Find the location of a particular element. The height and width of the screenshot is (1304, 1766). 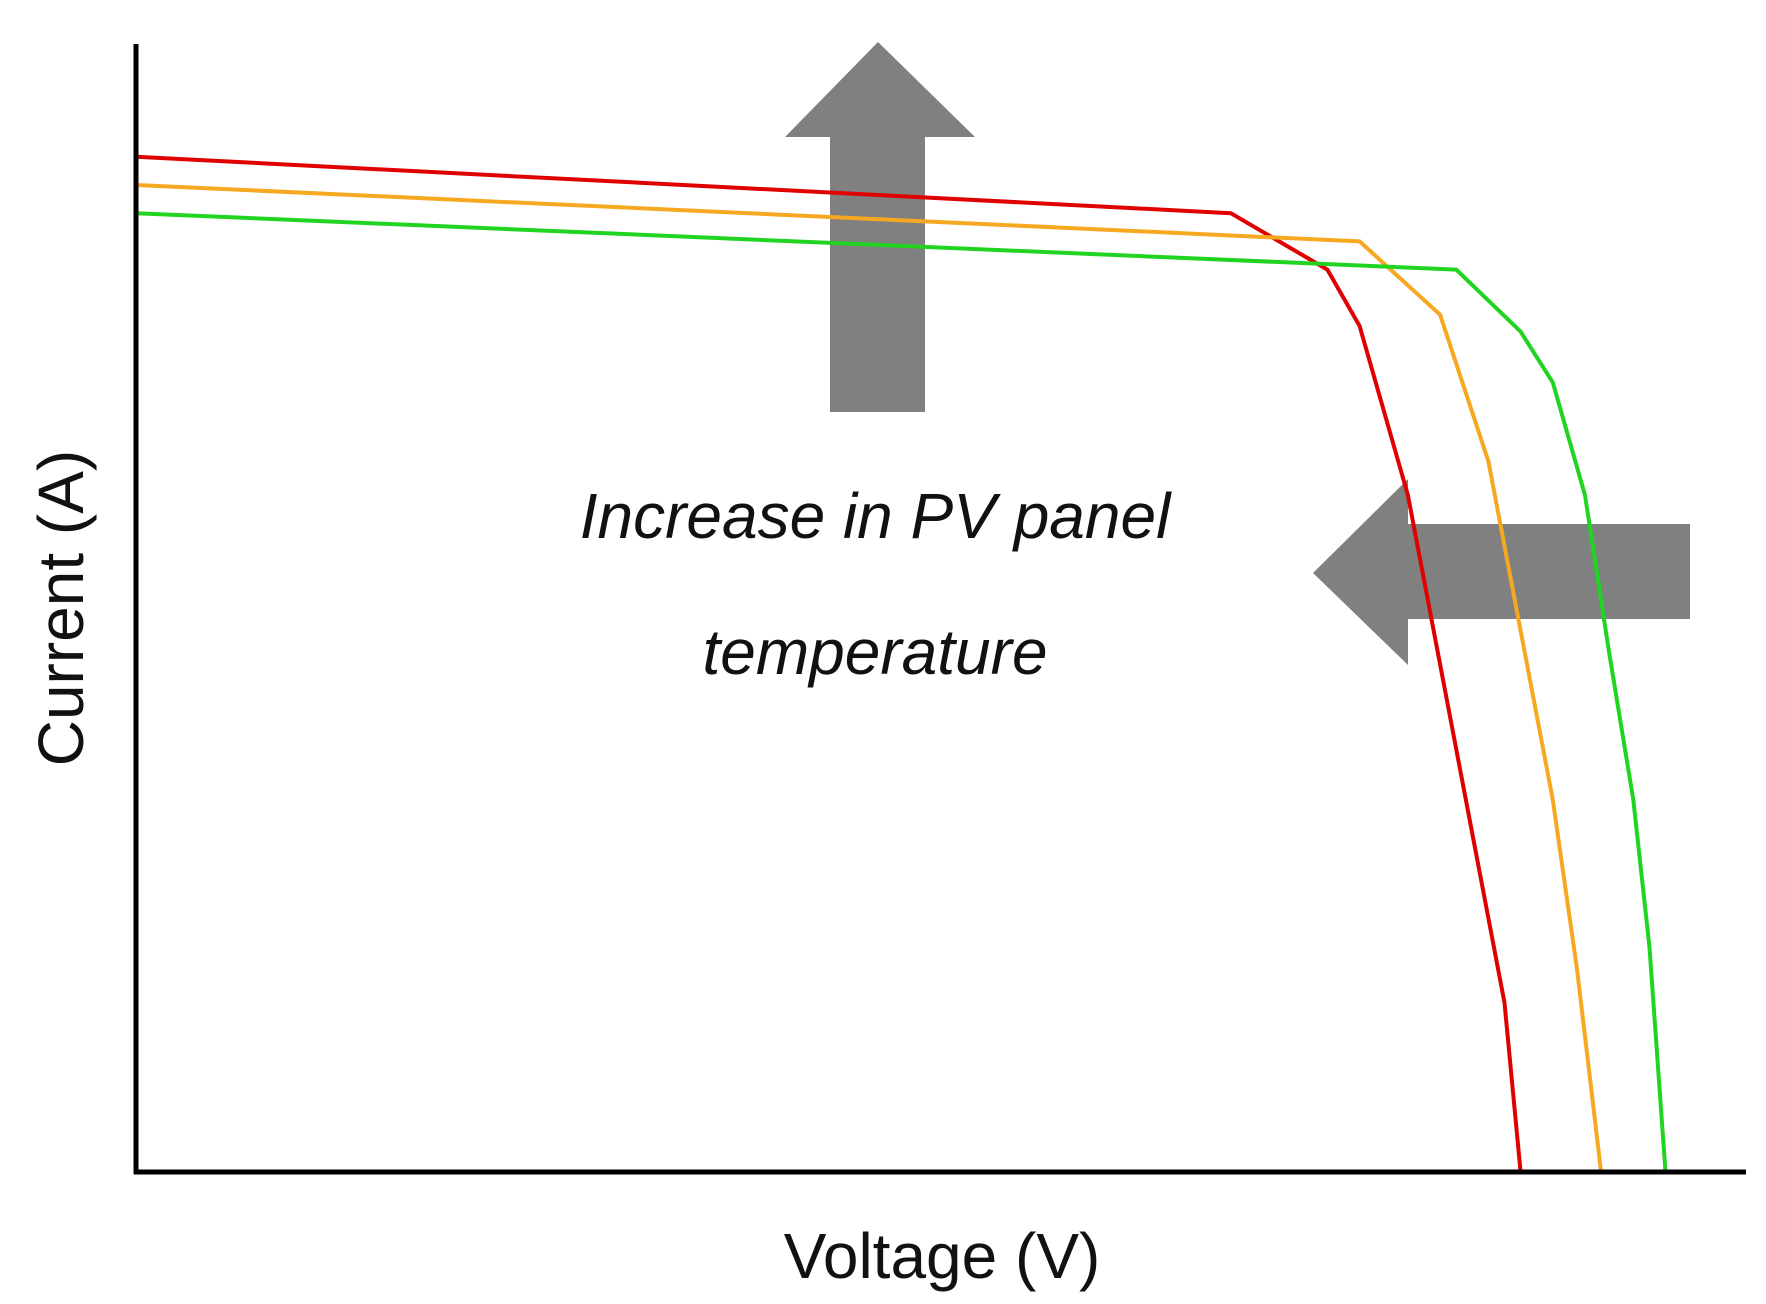

annotation-line-1: Increase in PV panel is located at coordinates (876, 516).